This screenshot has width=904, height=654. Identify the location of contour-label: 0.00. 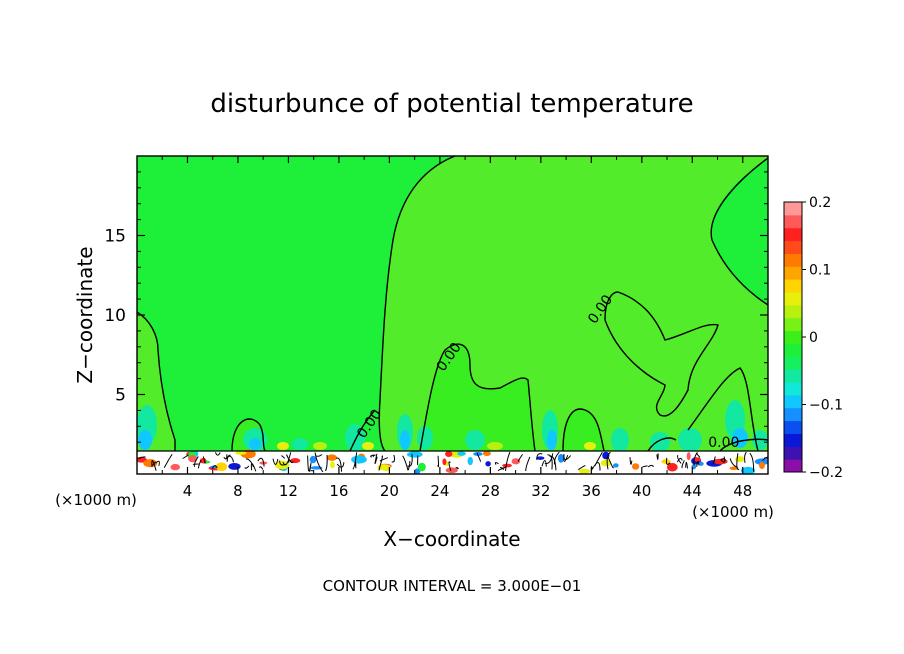
(723, 443).